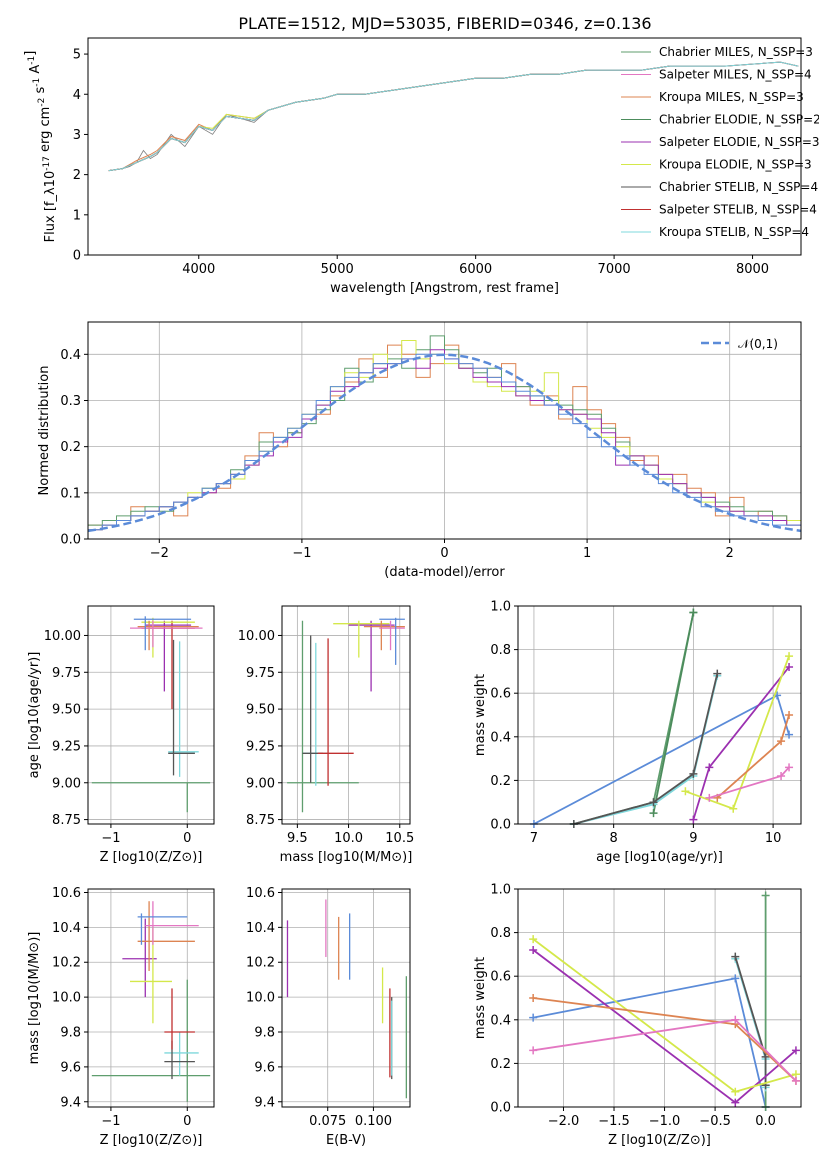 This screenshot has width=819, height=1170. What do you see at coordinates (198, 269) in the screenshot?
I see `spectrum-xtick-label: 4000` at bounding box center [198, 269].